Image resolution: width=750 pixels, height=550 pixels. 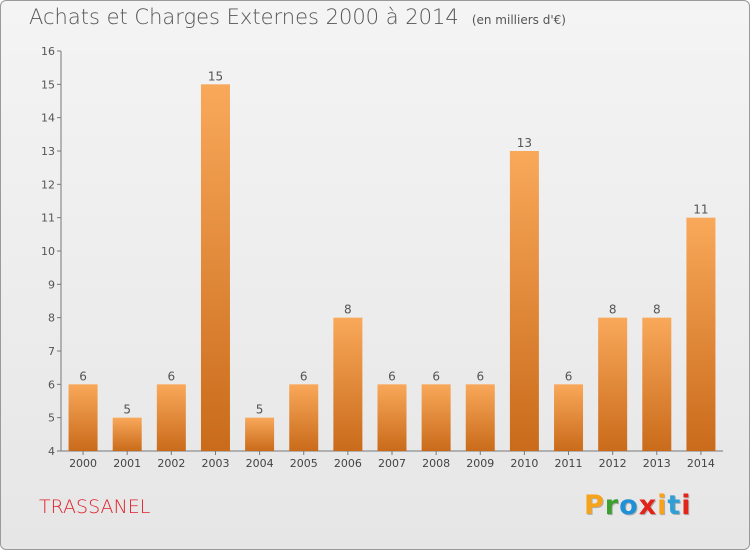 What do you see at coordinates (48, 51) in the screenshot?
I see `y-tick-label: 16` at bounding box center [48, 51].